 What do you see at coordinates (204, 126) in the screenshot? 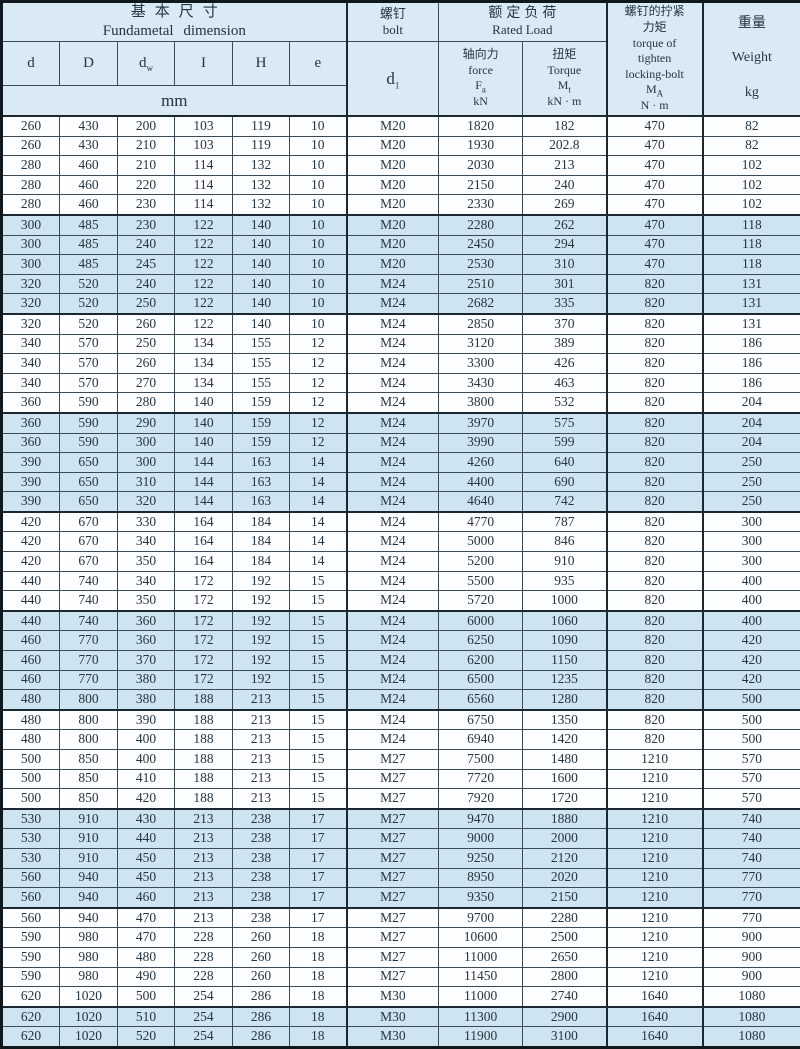
I see `cell: 103` at bounding box center [204, 126].